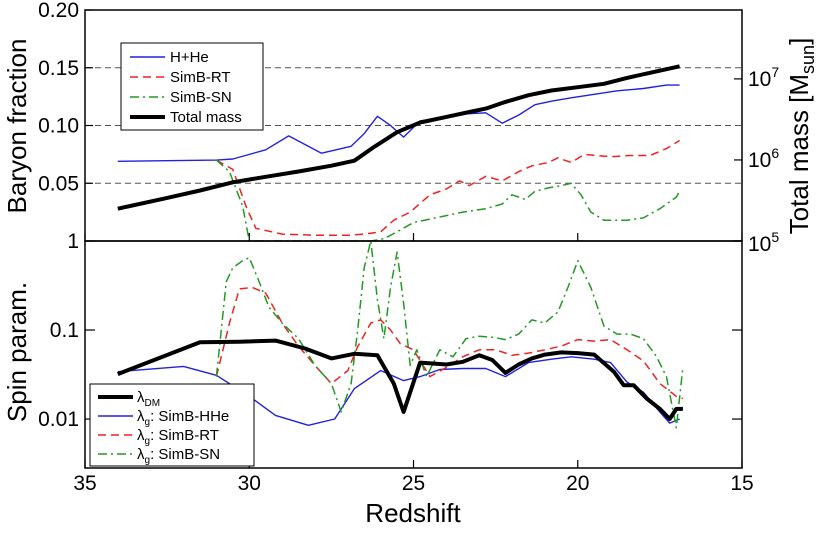 This screenshot has width=830, height=533. Describe the element at coordinates (58, 68) in the screenshot. I see `top-left-tick-label: 0.15` at that location.